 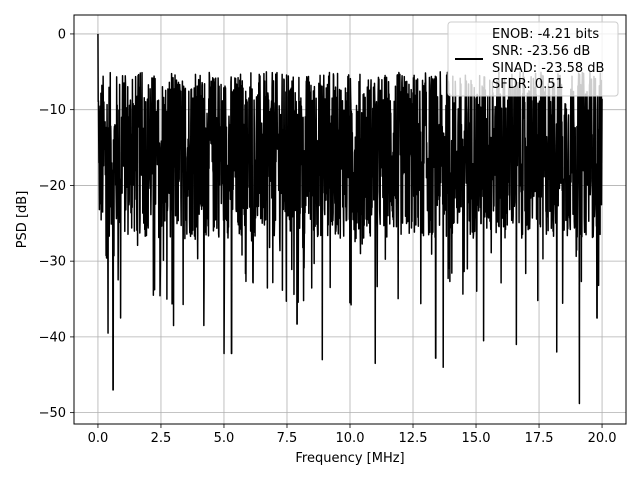 I want to click on x-tick-label: 10.0, so click(x=350, y=438).